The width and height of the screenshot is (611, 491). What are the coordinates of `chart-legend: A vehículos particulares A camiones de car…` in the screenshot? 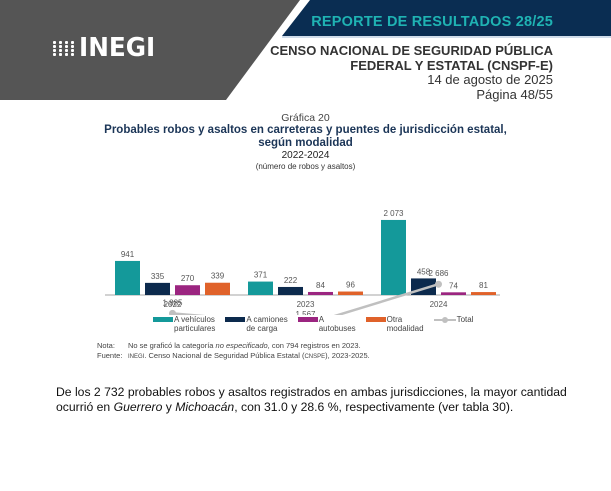 It's located at (318, 324).